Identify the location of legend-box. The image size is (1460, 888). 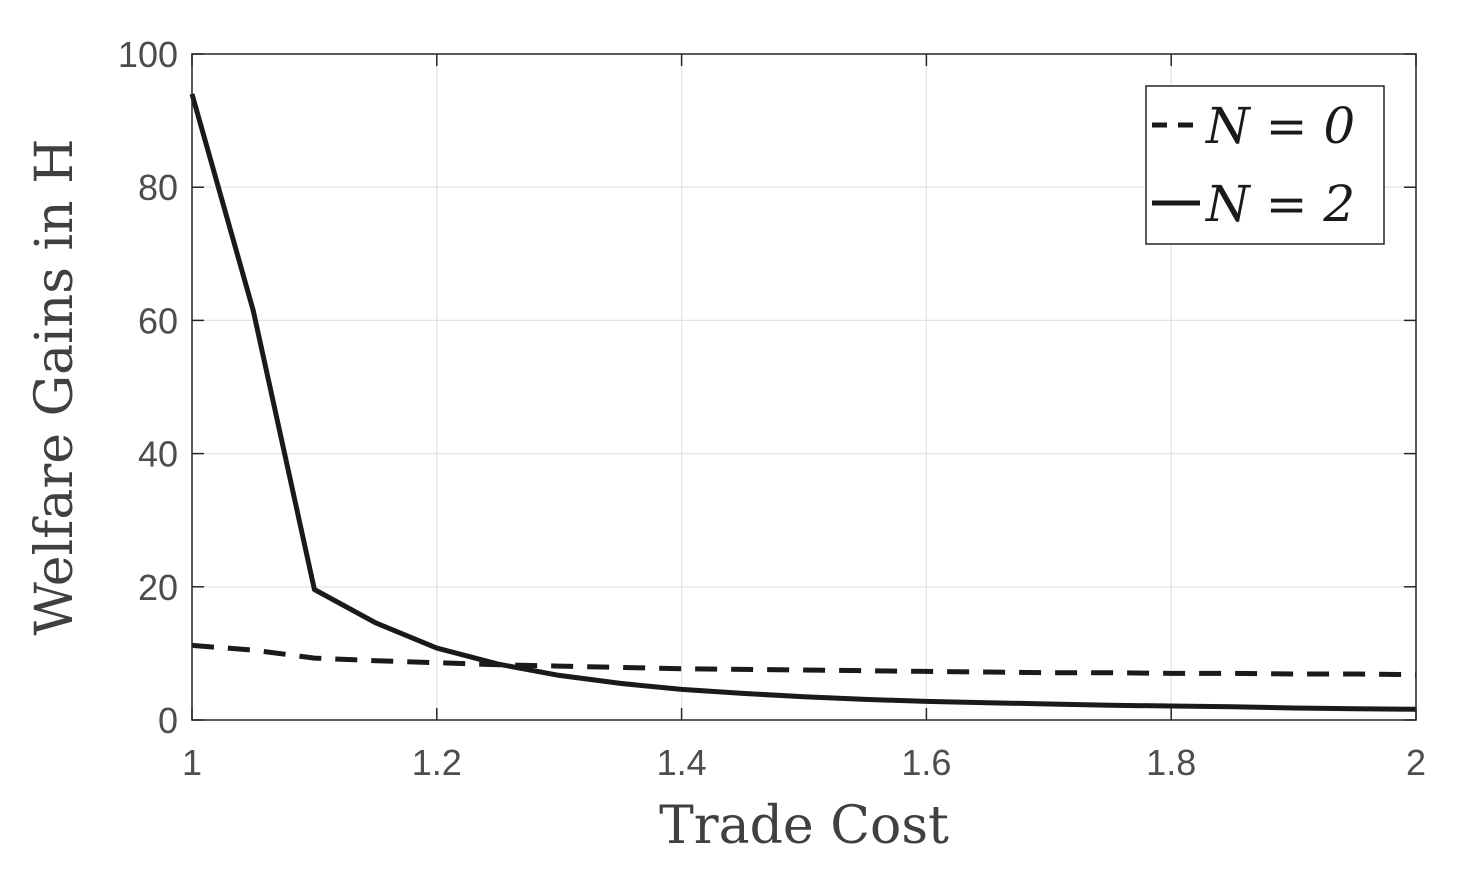
(1265, 165).